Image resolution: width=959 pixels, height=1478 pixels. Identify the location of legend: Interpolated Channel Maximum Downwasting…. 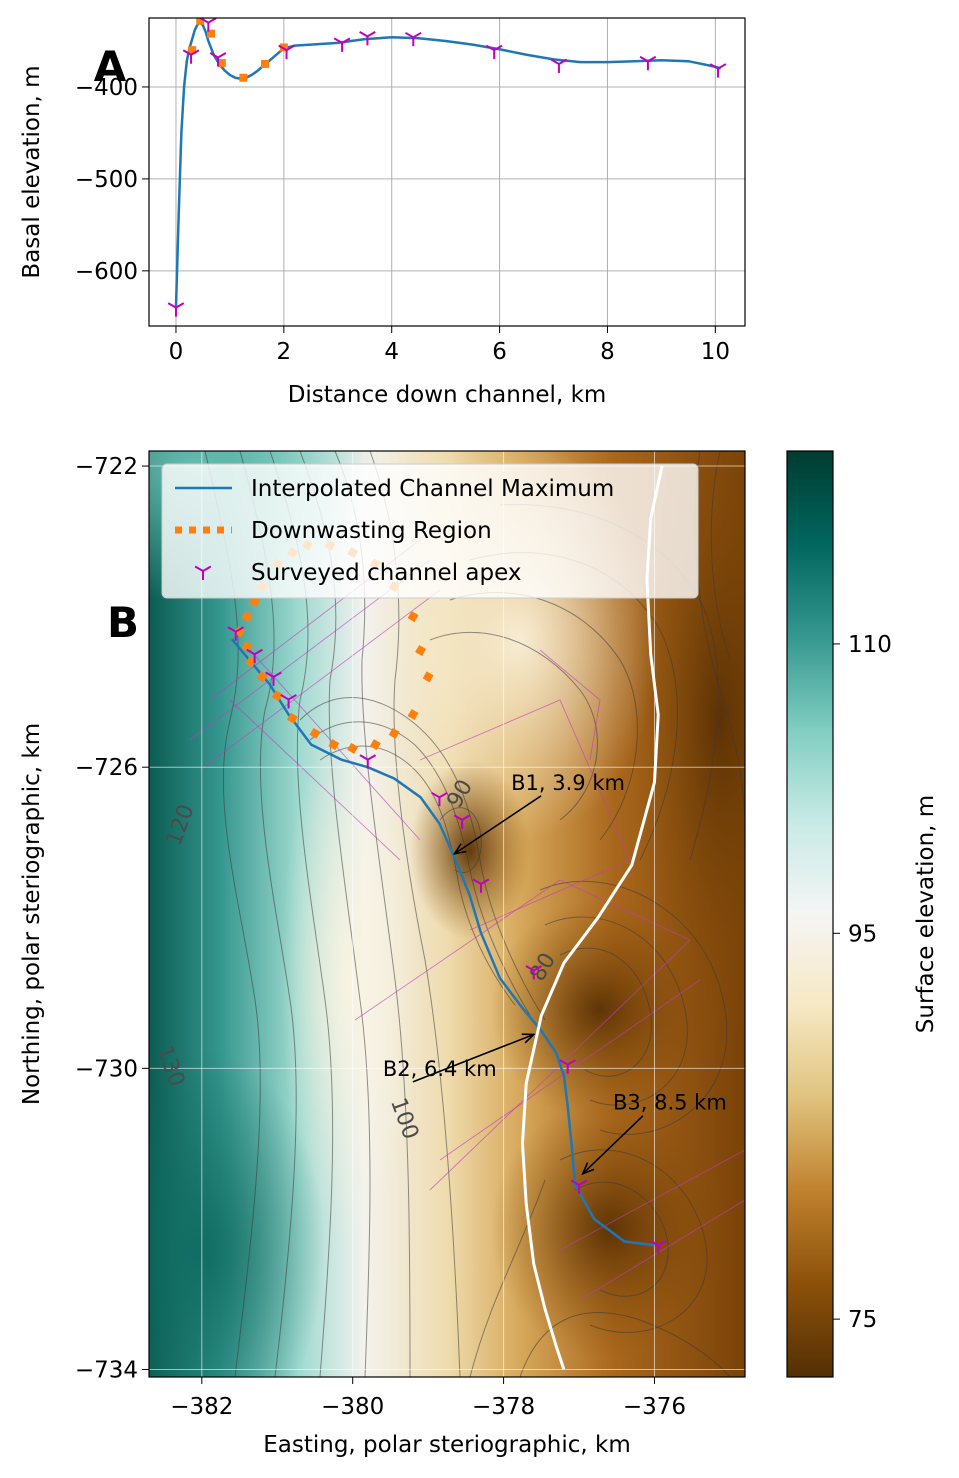
(430, 531).